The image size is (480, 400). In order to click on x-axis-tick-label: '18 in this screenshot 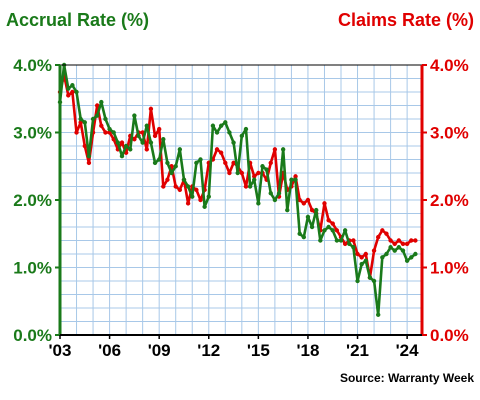, I will do `click(307, 350)`.